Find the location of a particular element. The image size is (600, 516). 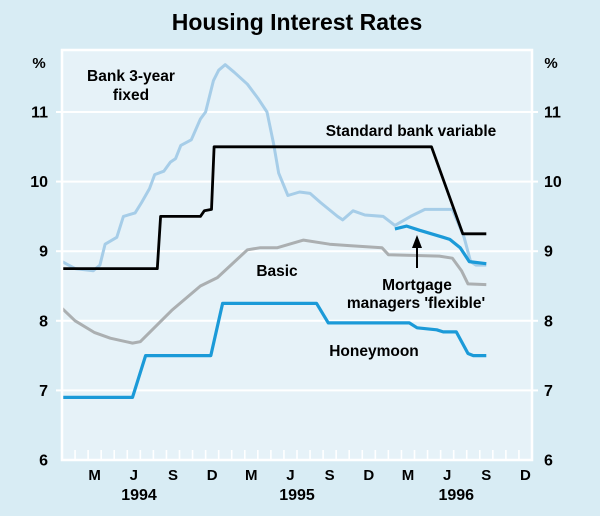

y-label-left-9: 9 is located at coordinates (43, 252).